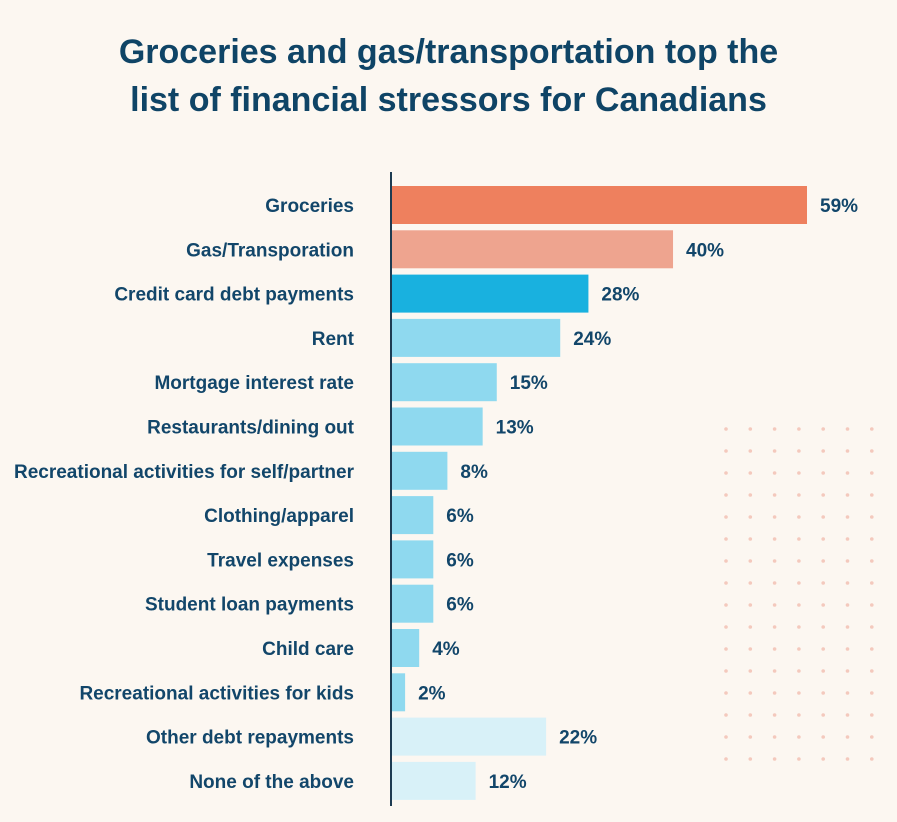 The height and width of the screenshot is (822, 897). I want to click on value-label: 4%, so click(446, 649).